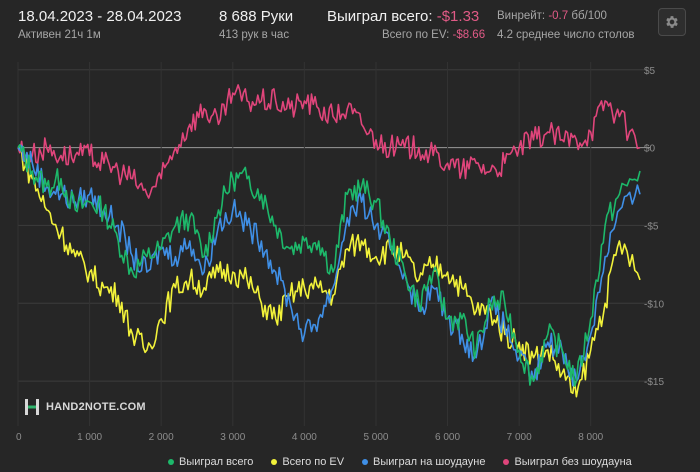 The height and width of the screenshot is (472, 700). I want to click on x-tick-label: 1 000, so click(89, 437).